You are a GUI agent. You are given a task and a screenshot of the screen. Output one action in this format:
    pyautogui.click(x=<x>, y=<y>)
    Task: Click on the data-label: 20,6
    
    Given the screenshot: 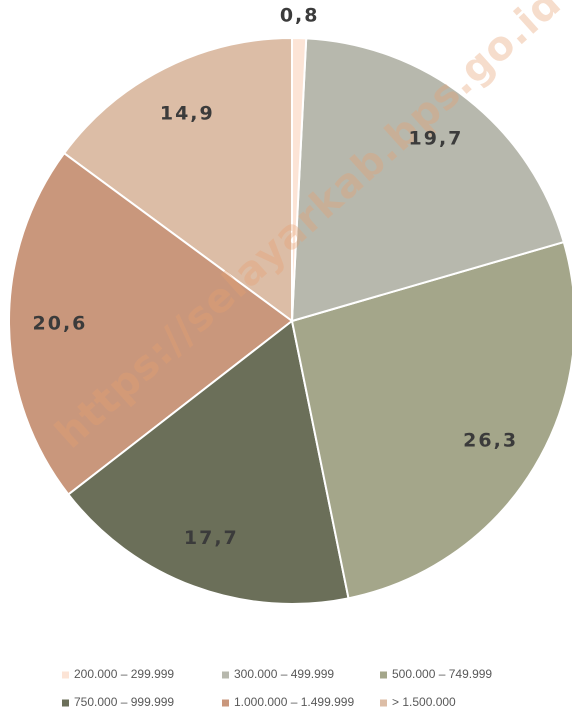 What is the action you would take?
    pyautogui.click(x=60, y=323)
    